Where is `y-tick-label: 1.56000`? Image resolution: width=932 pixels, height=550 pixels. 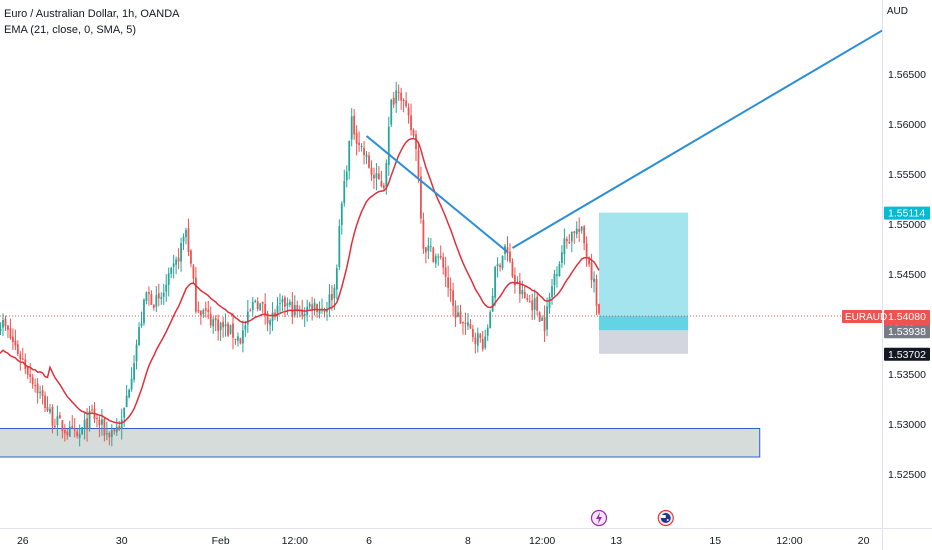 y-tick-label: 1.56000 is located at coordinates (907, 125).